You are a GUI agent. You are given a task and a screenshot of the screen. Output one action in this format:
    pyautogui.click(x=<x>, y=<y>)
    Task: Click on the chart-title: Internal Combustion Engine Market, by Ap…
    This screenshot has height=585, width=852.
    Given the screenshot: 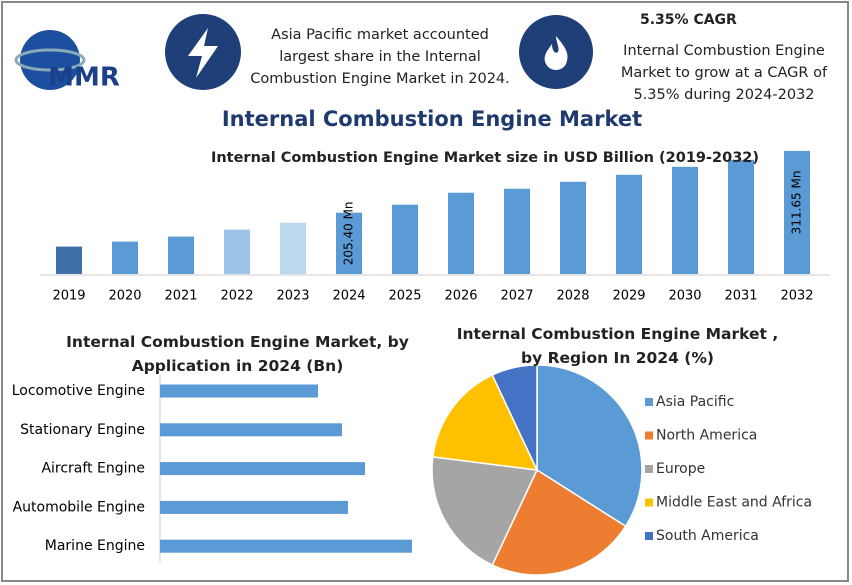 What is the action you would take?
    pyautogui.click(x=237, y=354)
    